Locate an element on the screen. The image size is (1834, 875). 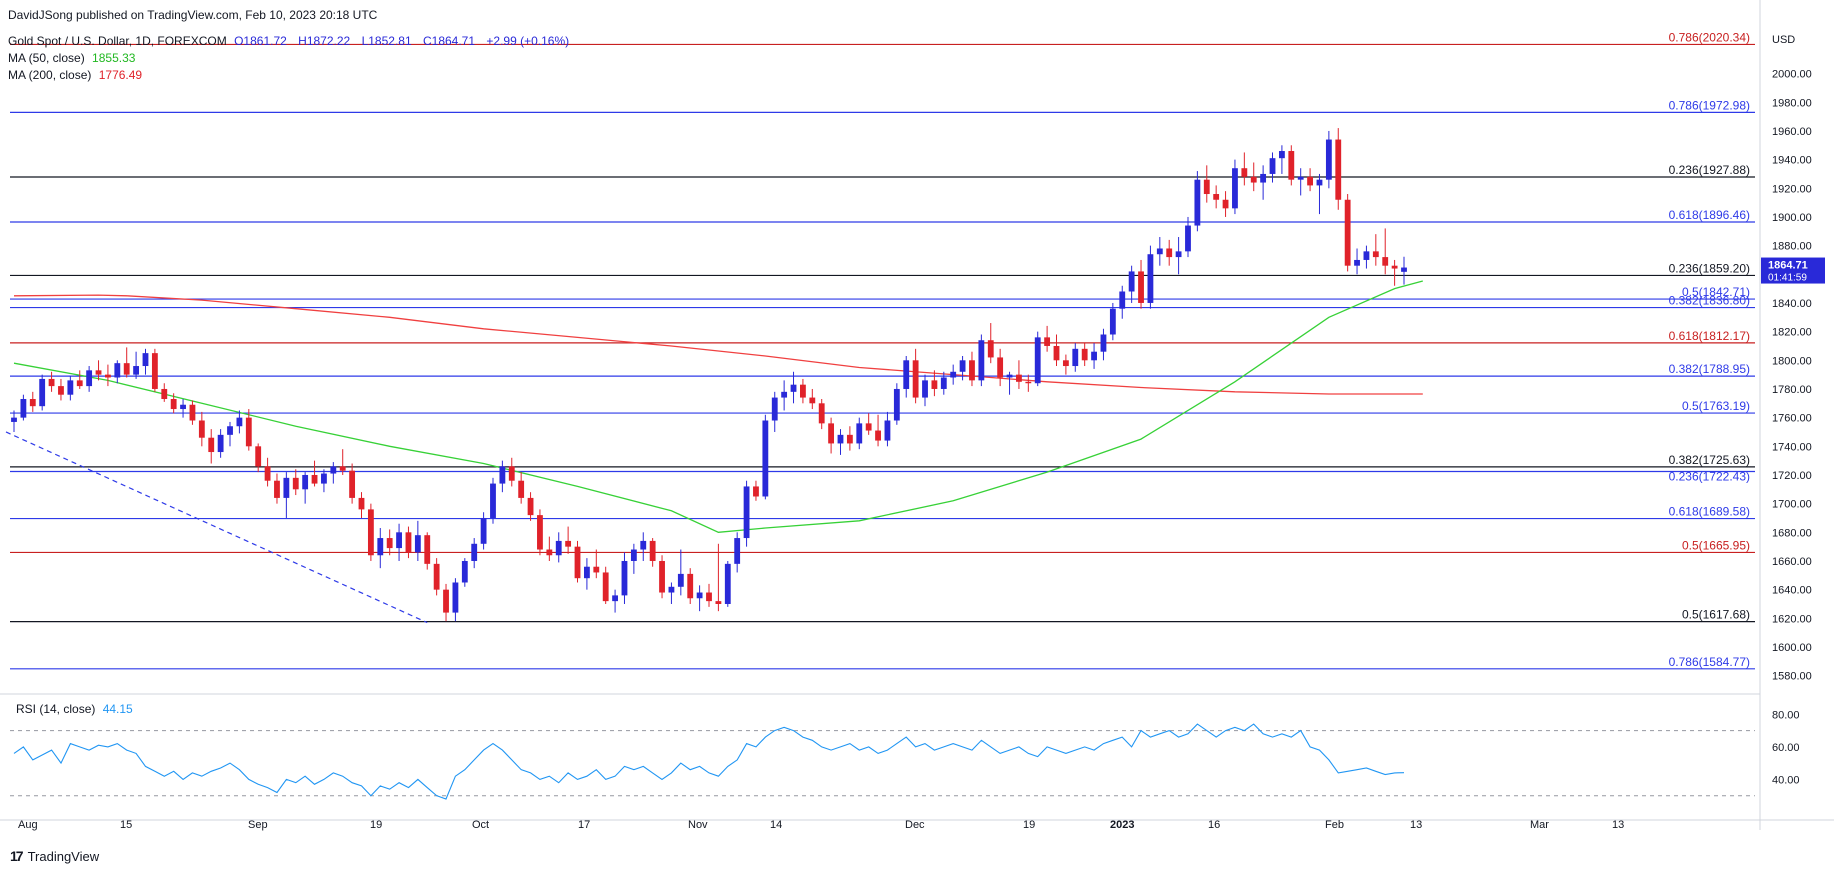
time-tick-label: Nov is located at coordinates (698, 825).